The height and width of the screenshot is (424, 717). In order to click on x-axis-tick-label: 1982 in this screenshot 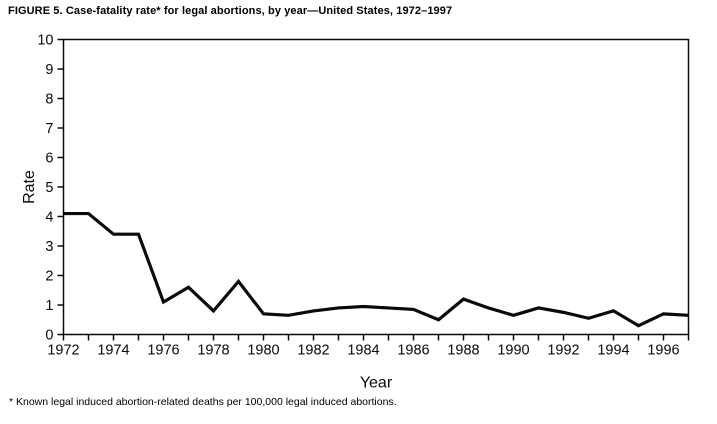, I will do `click(313, 351)`.